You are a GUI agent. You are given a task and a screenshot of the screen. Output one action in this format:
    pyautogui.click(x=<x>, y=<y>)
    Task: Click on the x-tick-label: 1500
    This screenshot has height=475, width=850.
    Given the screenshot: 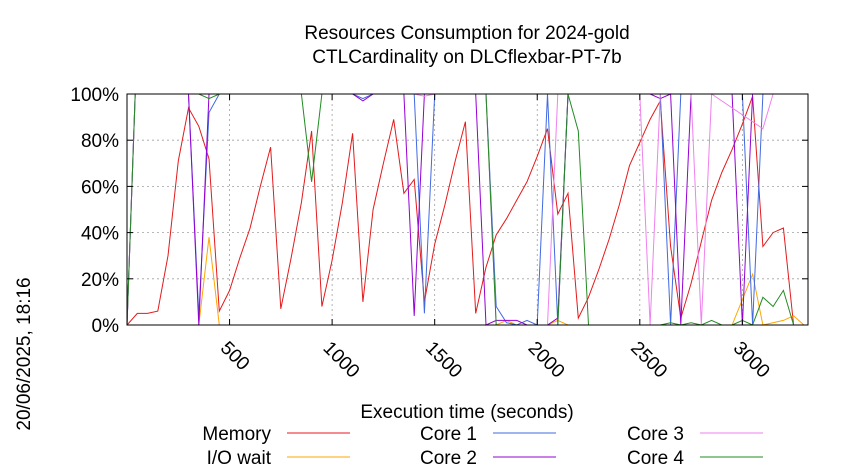 What is the action you would take?
    pyautogui.click(x=443, y=360)
    